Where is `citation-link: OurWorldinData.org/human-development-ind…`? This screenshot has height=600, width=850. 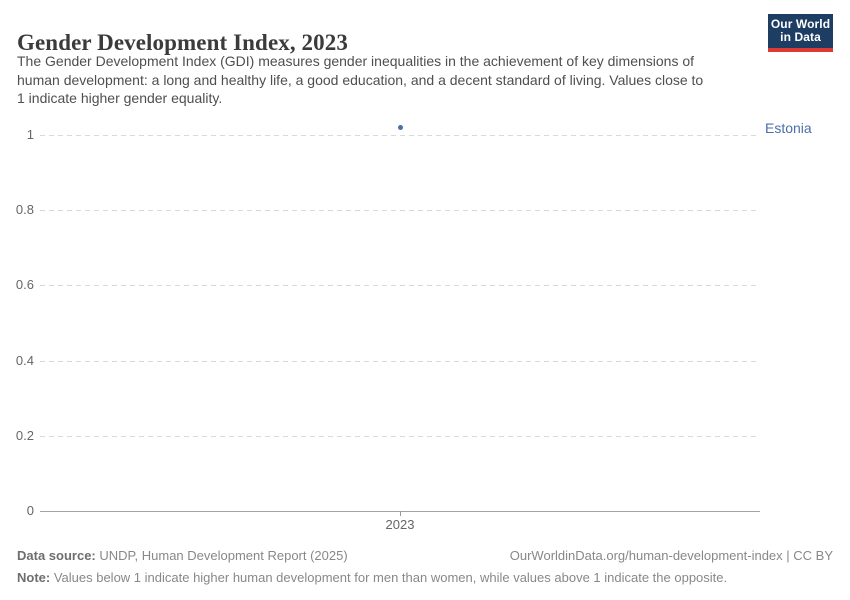 citation-link: OurWorldinData.org/human-development-ind… is located at coordinates (671, 555).